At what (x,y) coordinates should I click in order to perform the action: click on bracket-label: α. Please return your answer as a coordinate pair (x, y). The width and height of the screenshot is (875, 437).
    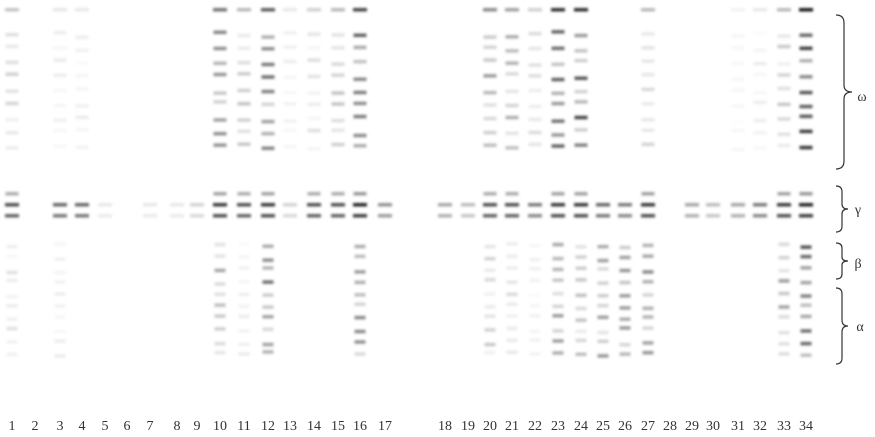
    Looking at the image, I should click on (860, 327).